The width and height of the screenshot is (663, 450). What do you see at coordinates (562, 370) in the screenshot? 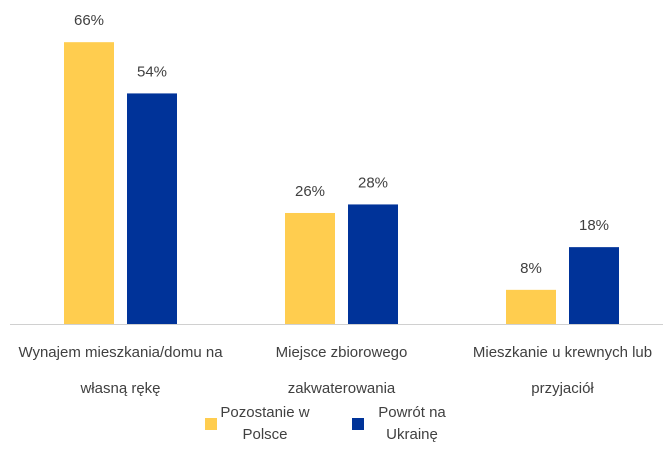
I see `x-tick-label: Mieszkanie u krewnych lub przyjaciół` at bounding box center [562, 370].